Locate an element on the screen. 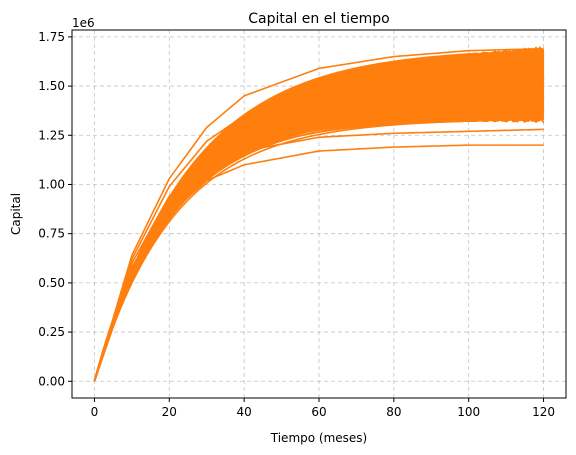  x-axis-label: Tiempo (meses) is located at coordinates (318, 438).